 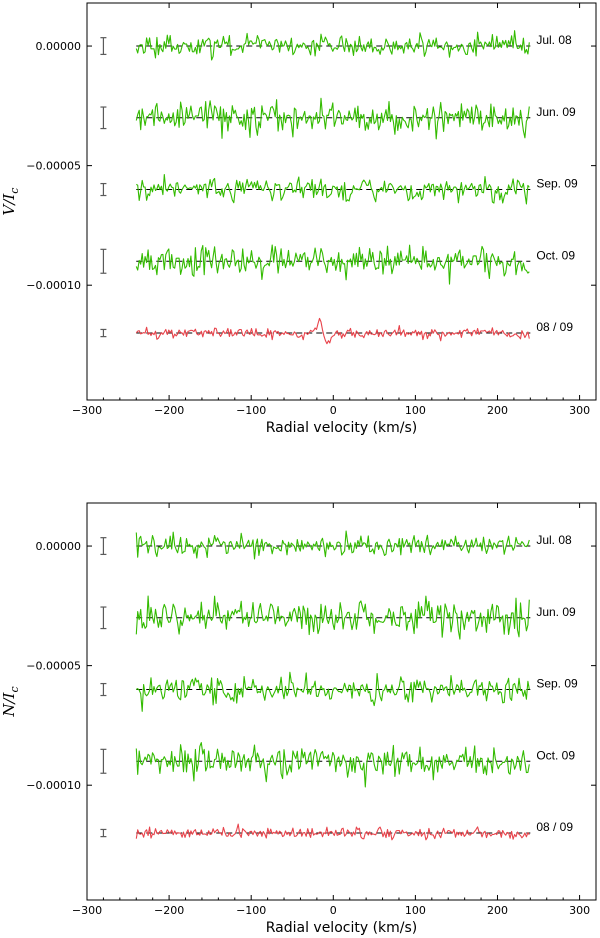 What do you see at coordinates (10, 202) in the screenshot?
I see `y-axis-label: V/Ic` at bounding box center [10, 202].